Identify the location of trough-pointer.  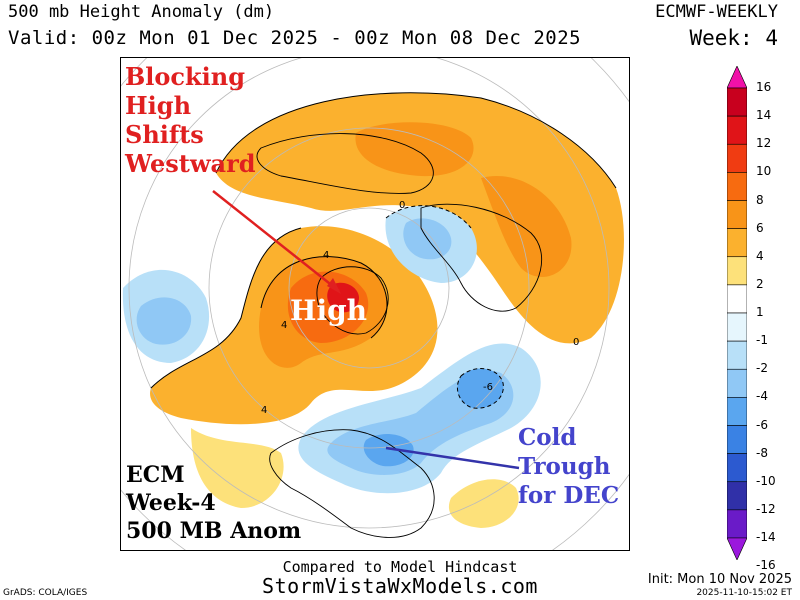
(452, 458).